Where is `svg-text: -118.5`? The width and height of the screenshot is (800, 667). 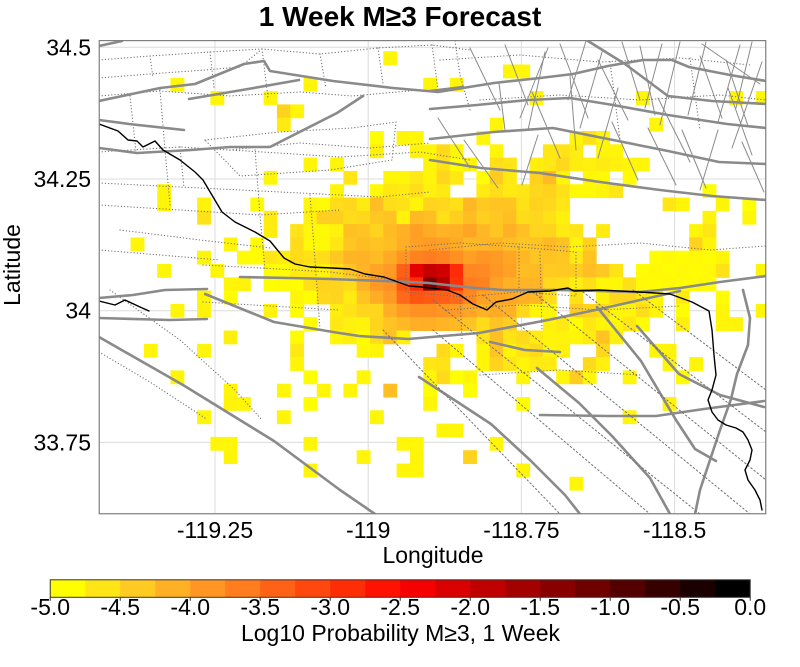 svg-text: -118.5 is located at coordinates (675, 530).